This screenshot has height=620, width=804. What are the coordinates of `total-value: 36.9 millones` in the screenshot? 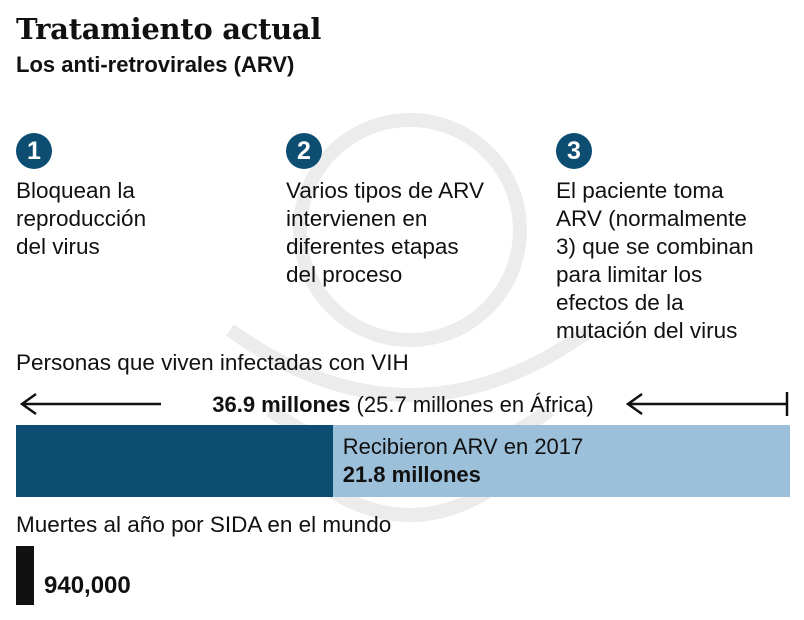 It's located at (281, 404).